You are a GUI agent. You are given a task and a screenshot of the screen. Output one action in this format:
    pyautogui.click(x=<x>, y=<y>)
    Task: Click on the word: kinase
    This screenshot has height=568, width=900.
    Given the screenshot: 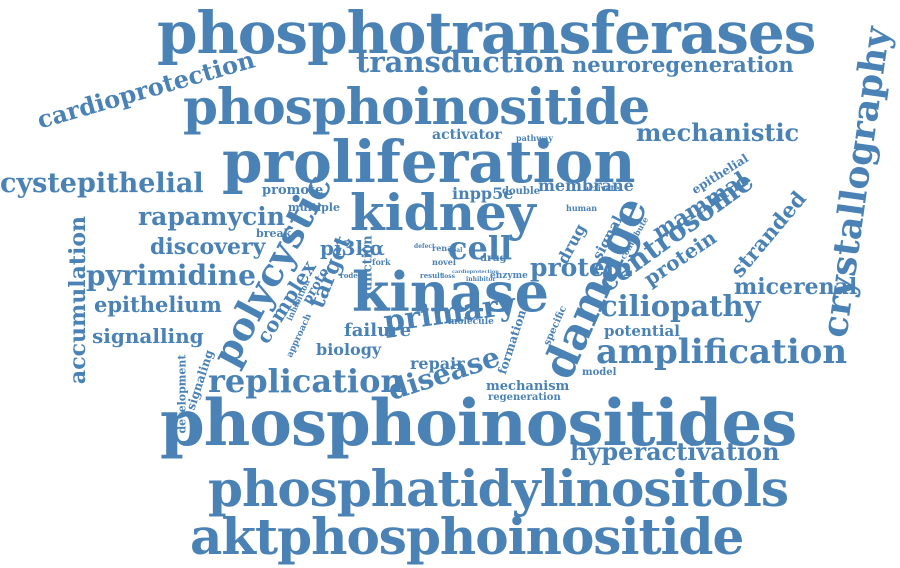 What is the action you would take?
    pyautogui.click(x=450, y=292)
    